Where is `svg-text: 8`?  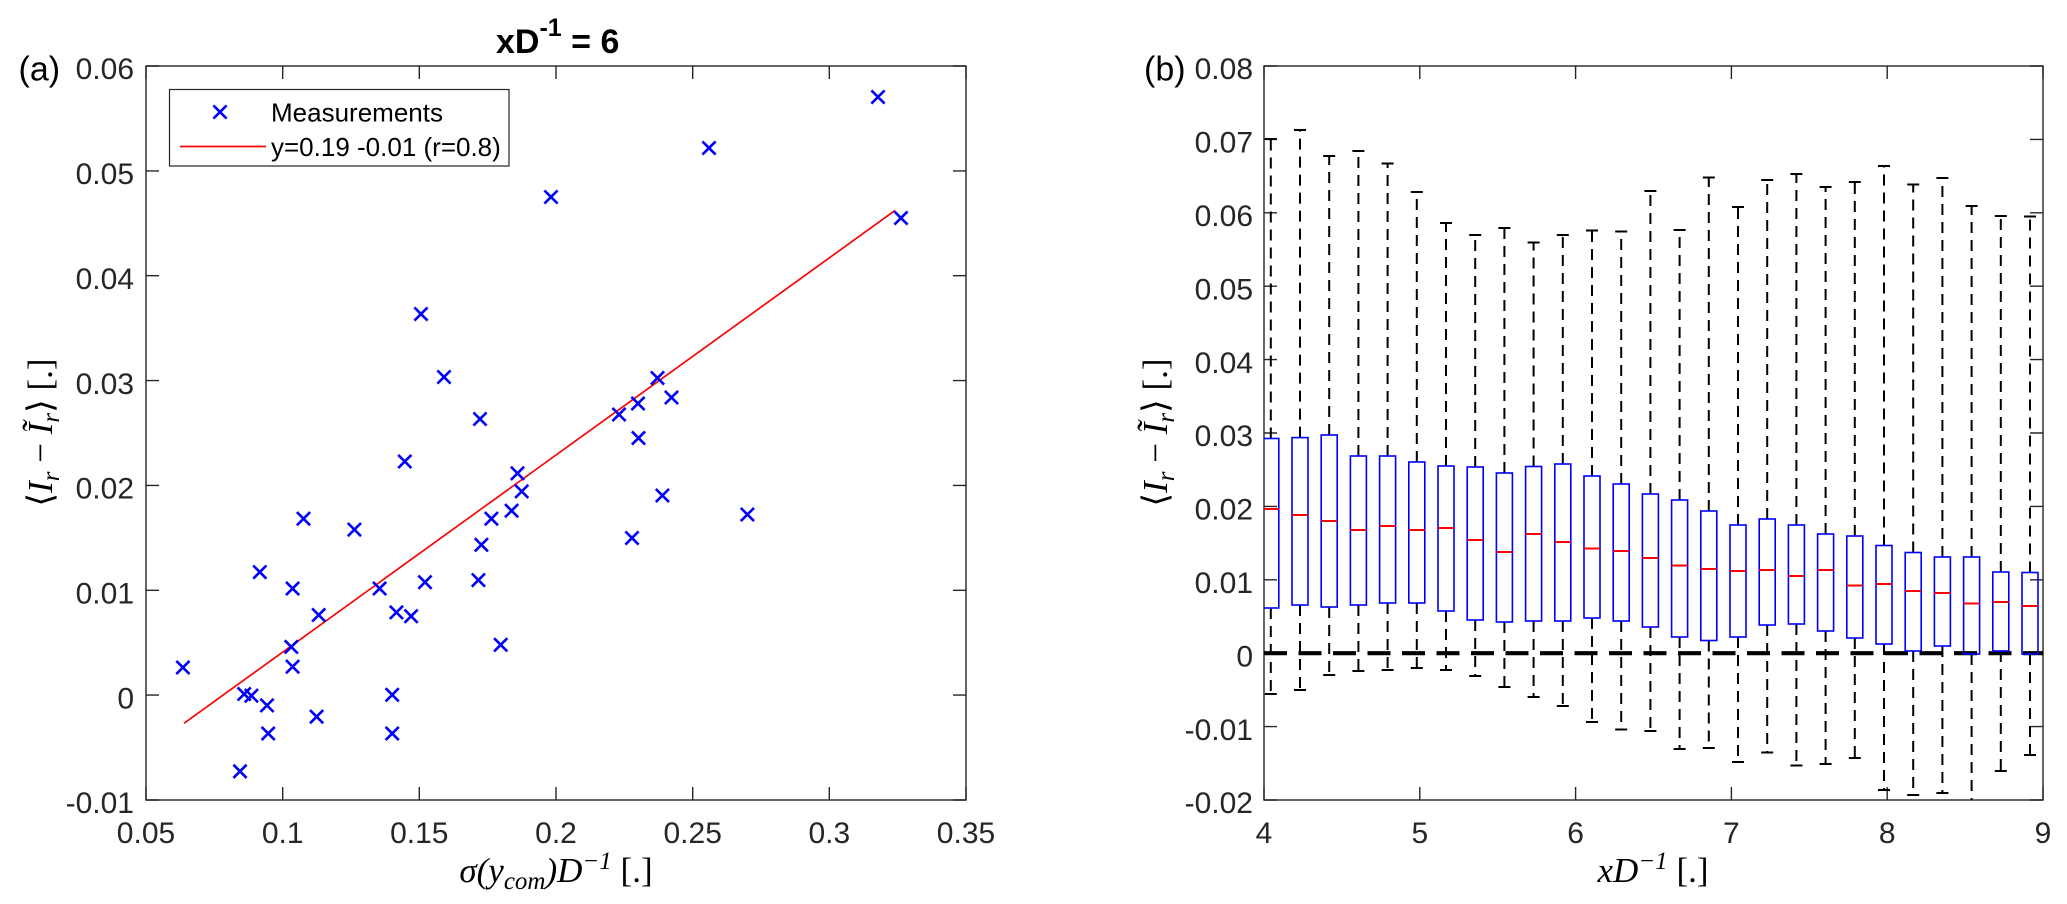 svg-text: 8 is located at coordinates (1887, 833).